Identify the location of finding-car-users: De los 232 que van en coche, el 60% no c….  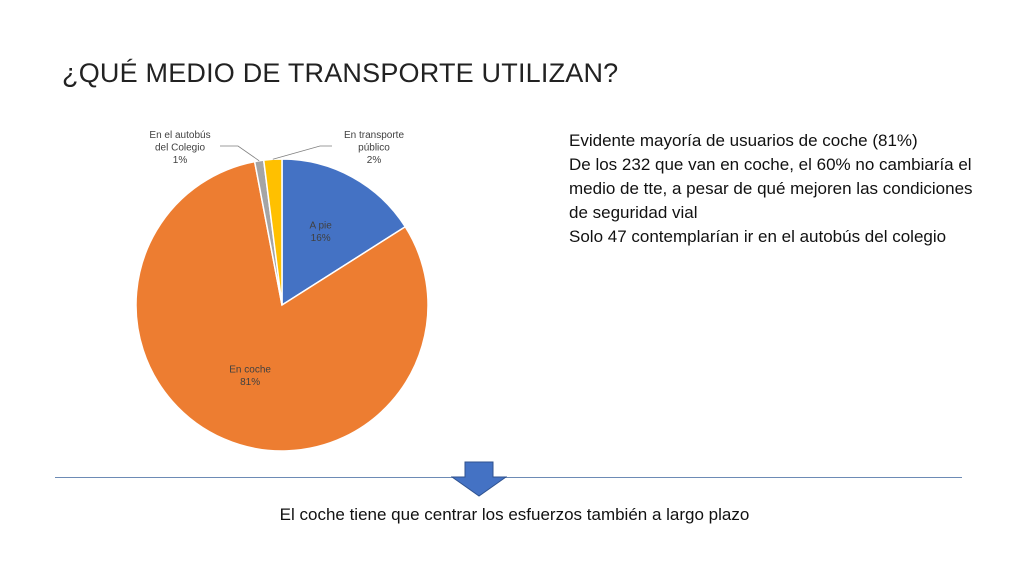
(771, 188).